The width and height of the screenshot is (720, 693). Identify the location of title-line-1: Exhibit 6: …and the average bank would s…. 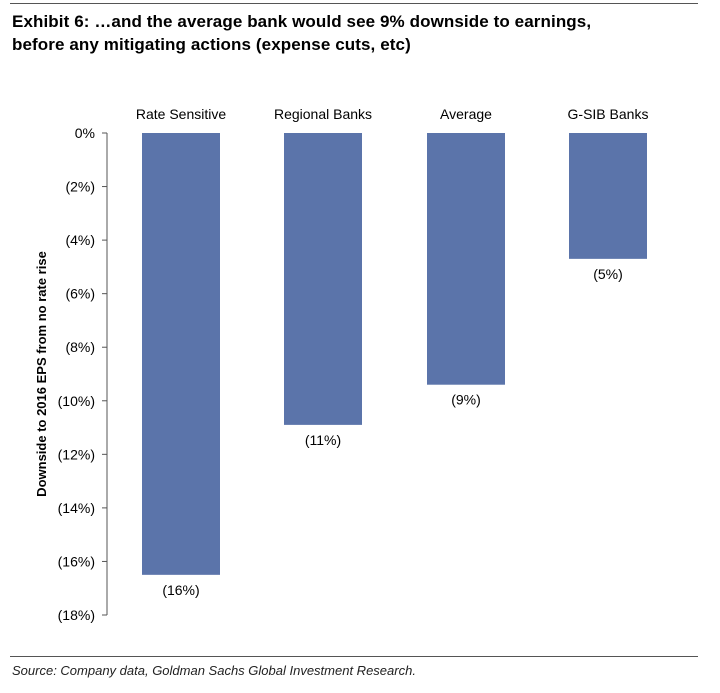
(302, 21).